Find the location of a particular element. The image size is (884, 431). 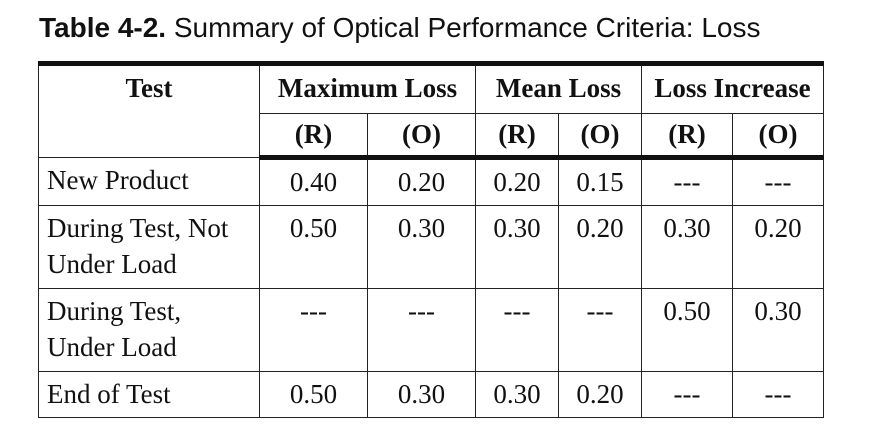

header-row-sub: (R) (O) (R) (O) (R) (O) is located at coordinates (431, 136).